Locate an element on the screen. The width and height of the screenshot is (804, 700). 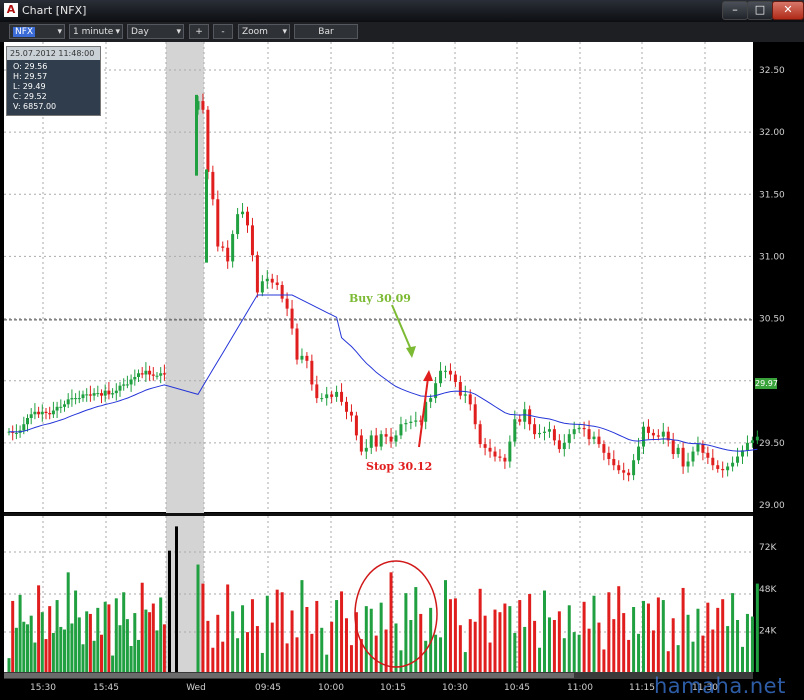
chart-type-button: Bar is located at coordinates (326, 31).